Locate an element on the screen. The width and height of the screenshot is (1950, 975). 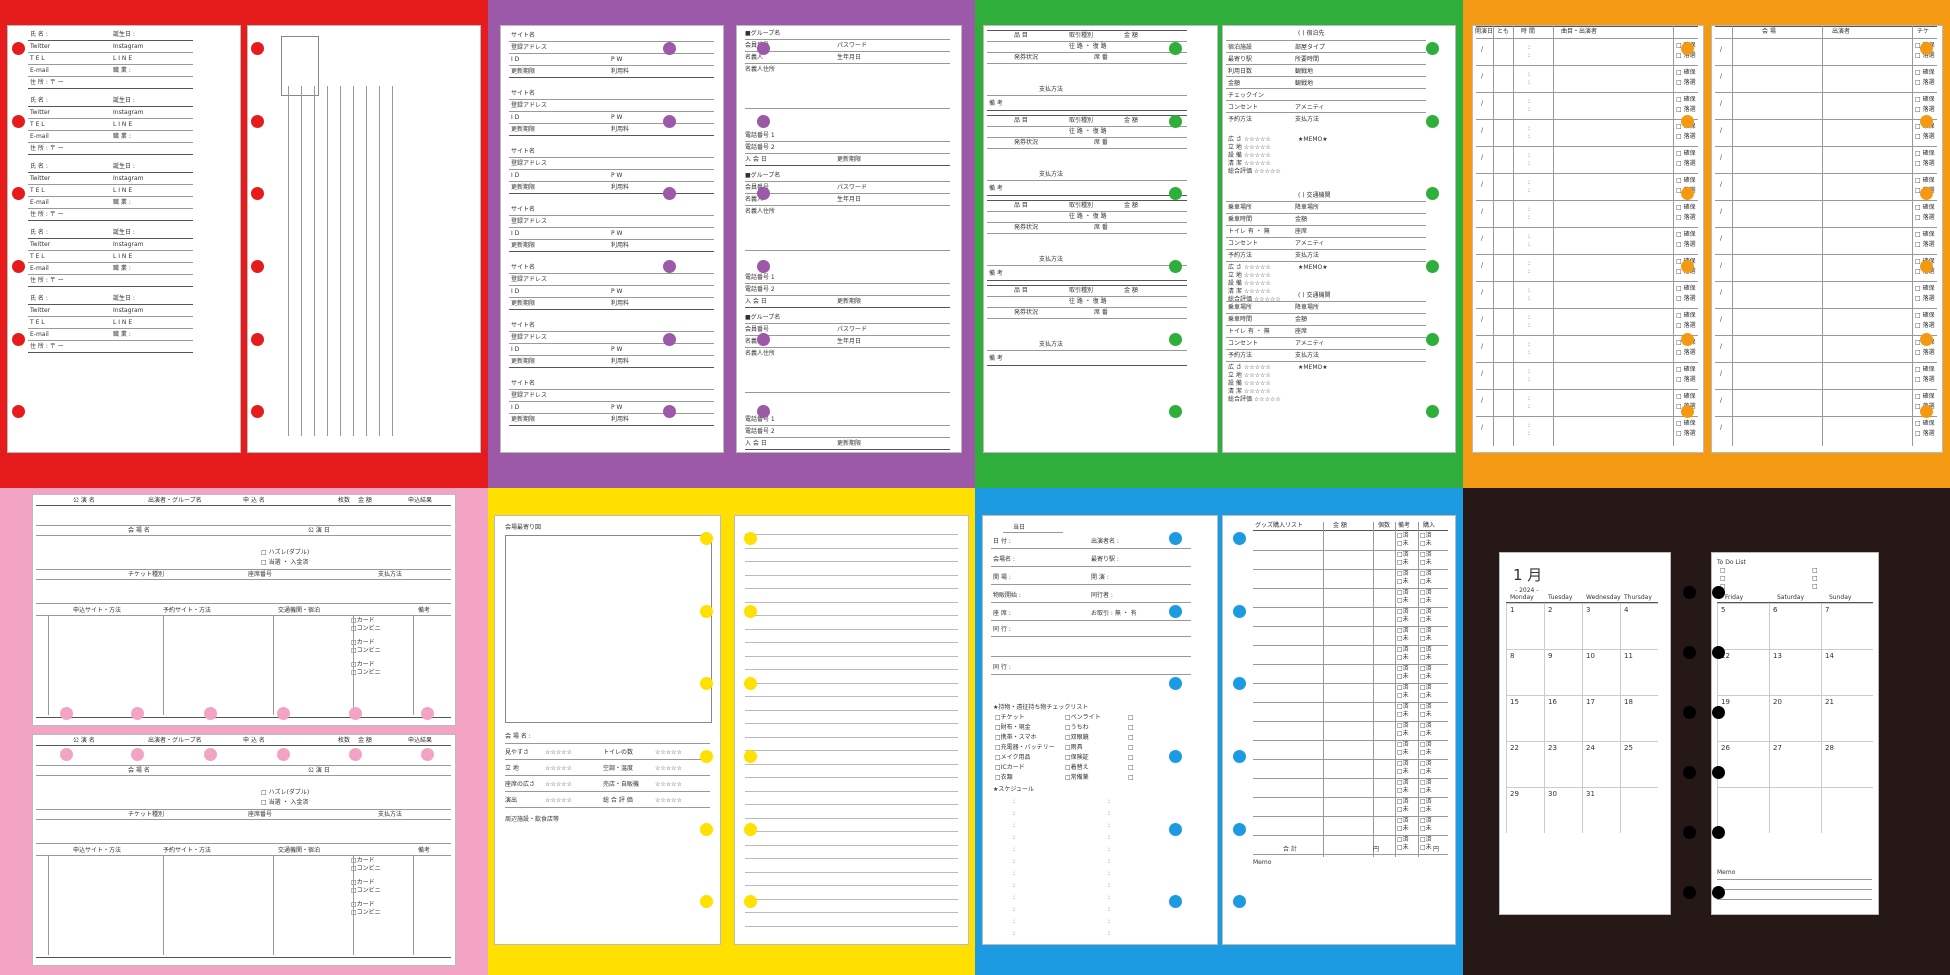
calendar-day-cell: 15 is located at coordinates (1525, 718).